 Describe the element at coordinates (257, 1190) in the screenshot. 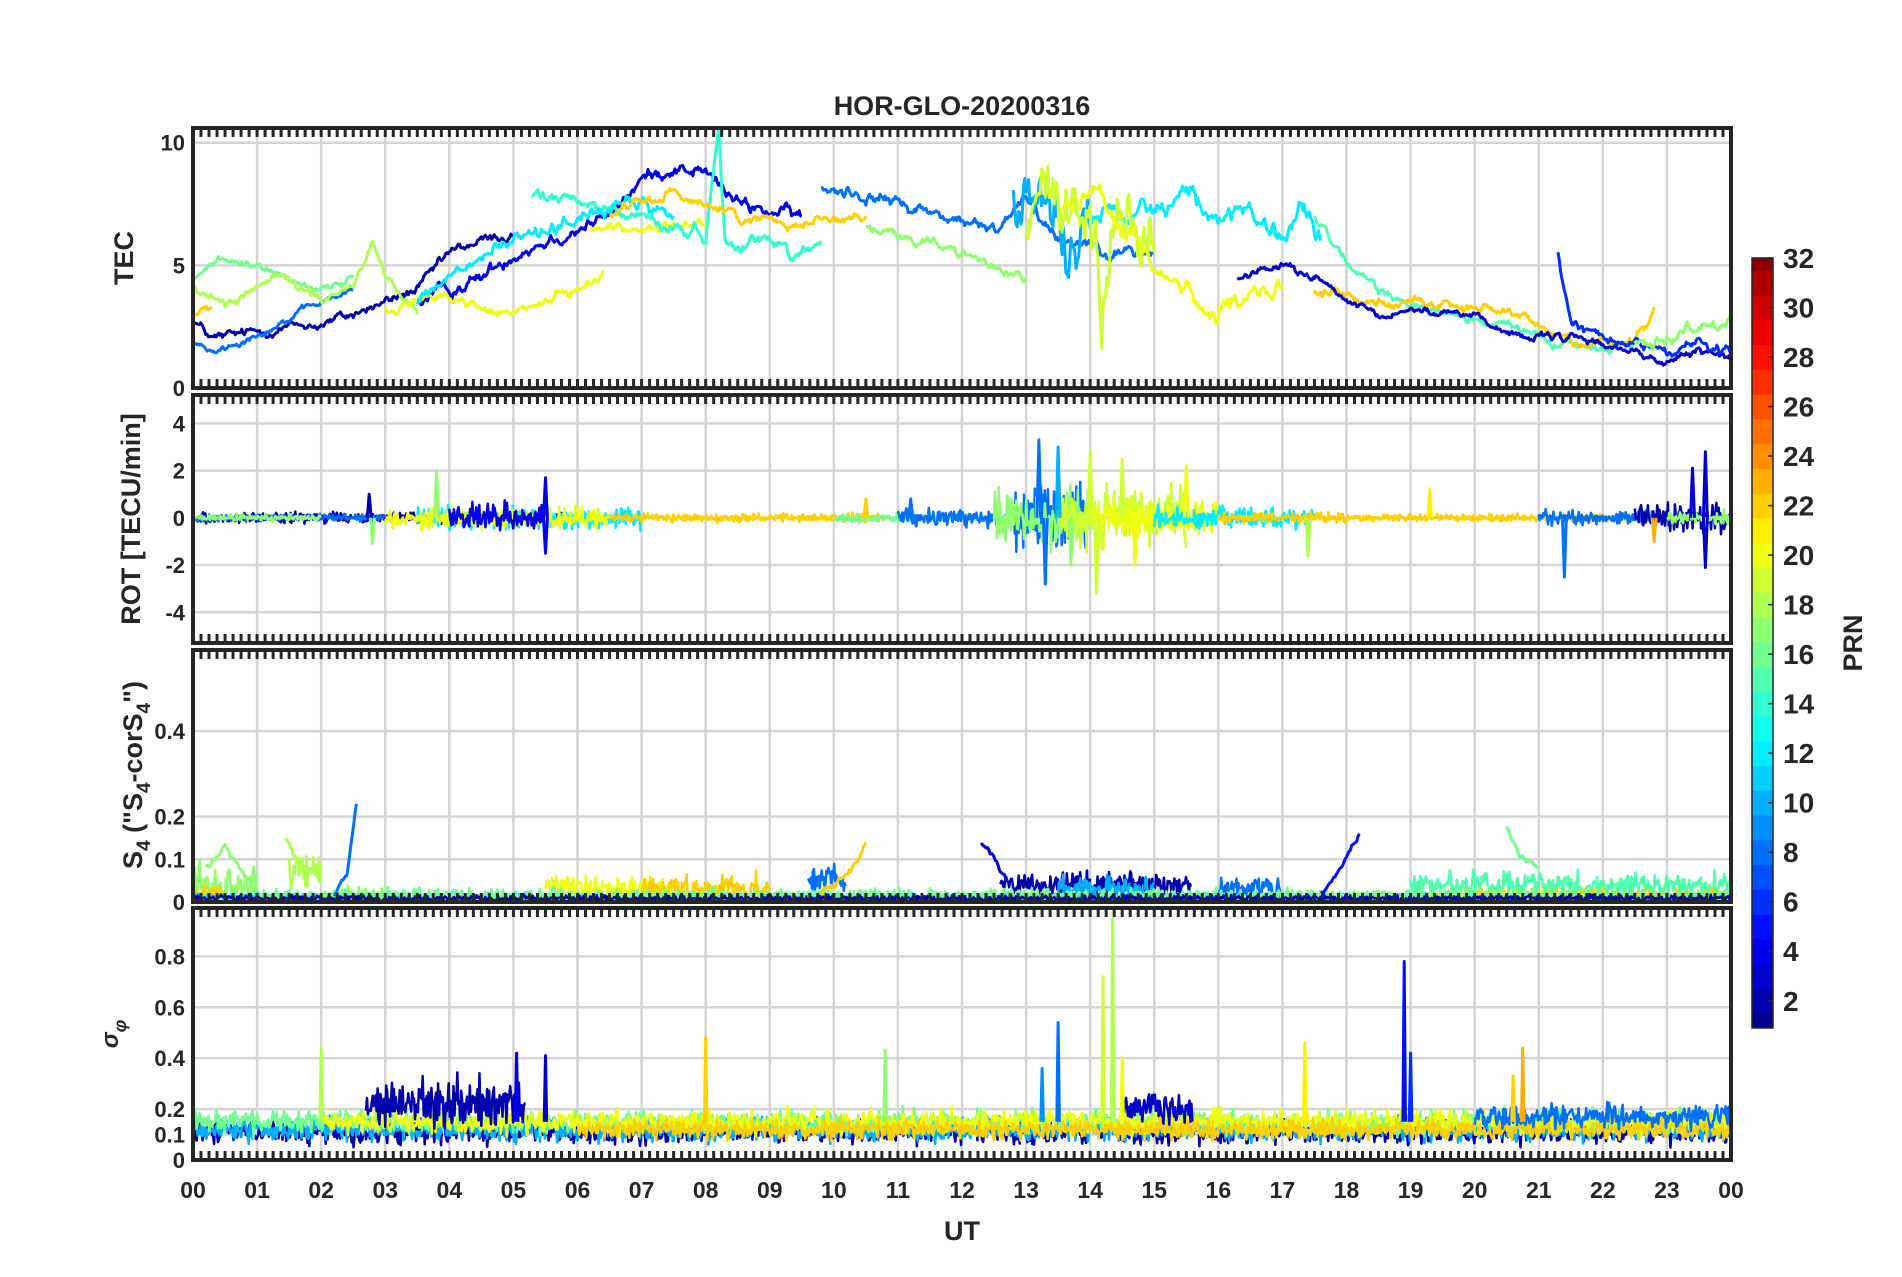

I see `x-tick-label: 01` at that location.